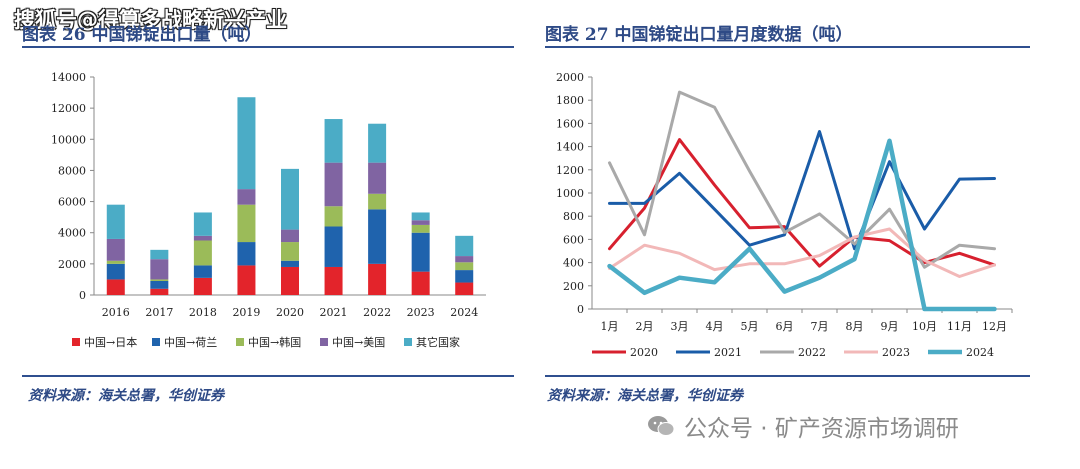 This screenshot has height=469, width=1080. I want to click on right-source: 资料来源：海关总署，华创证券, so click(645, 396).